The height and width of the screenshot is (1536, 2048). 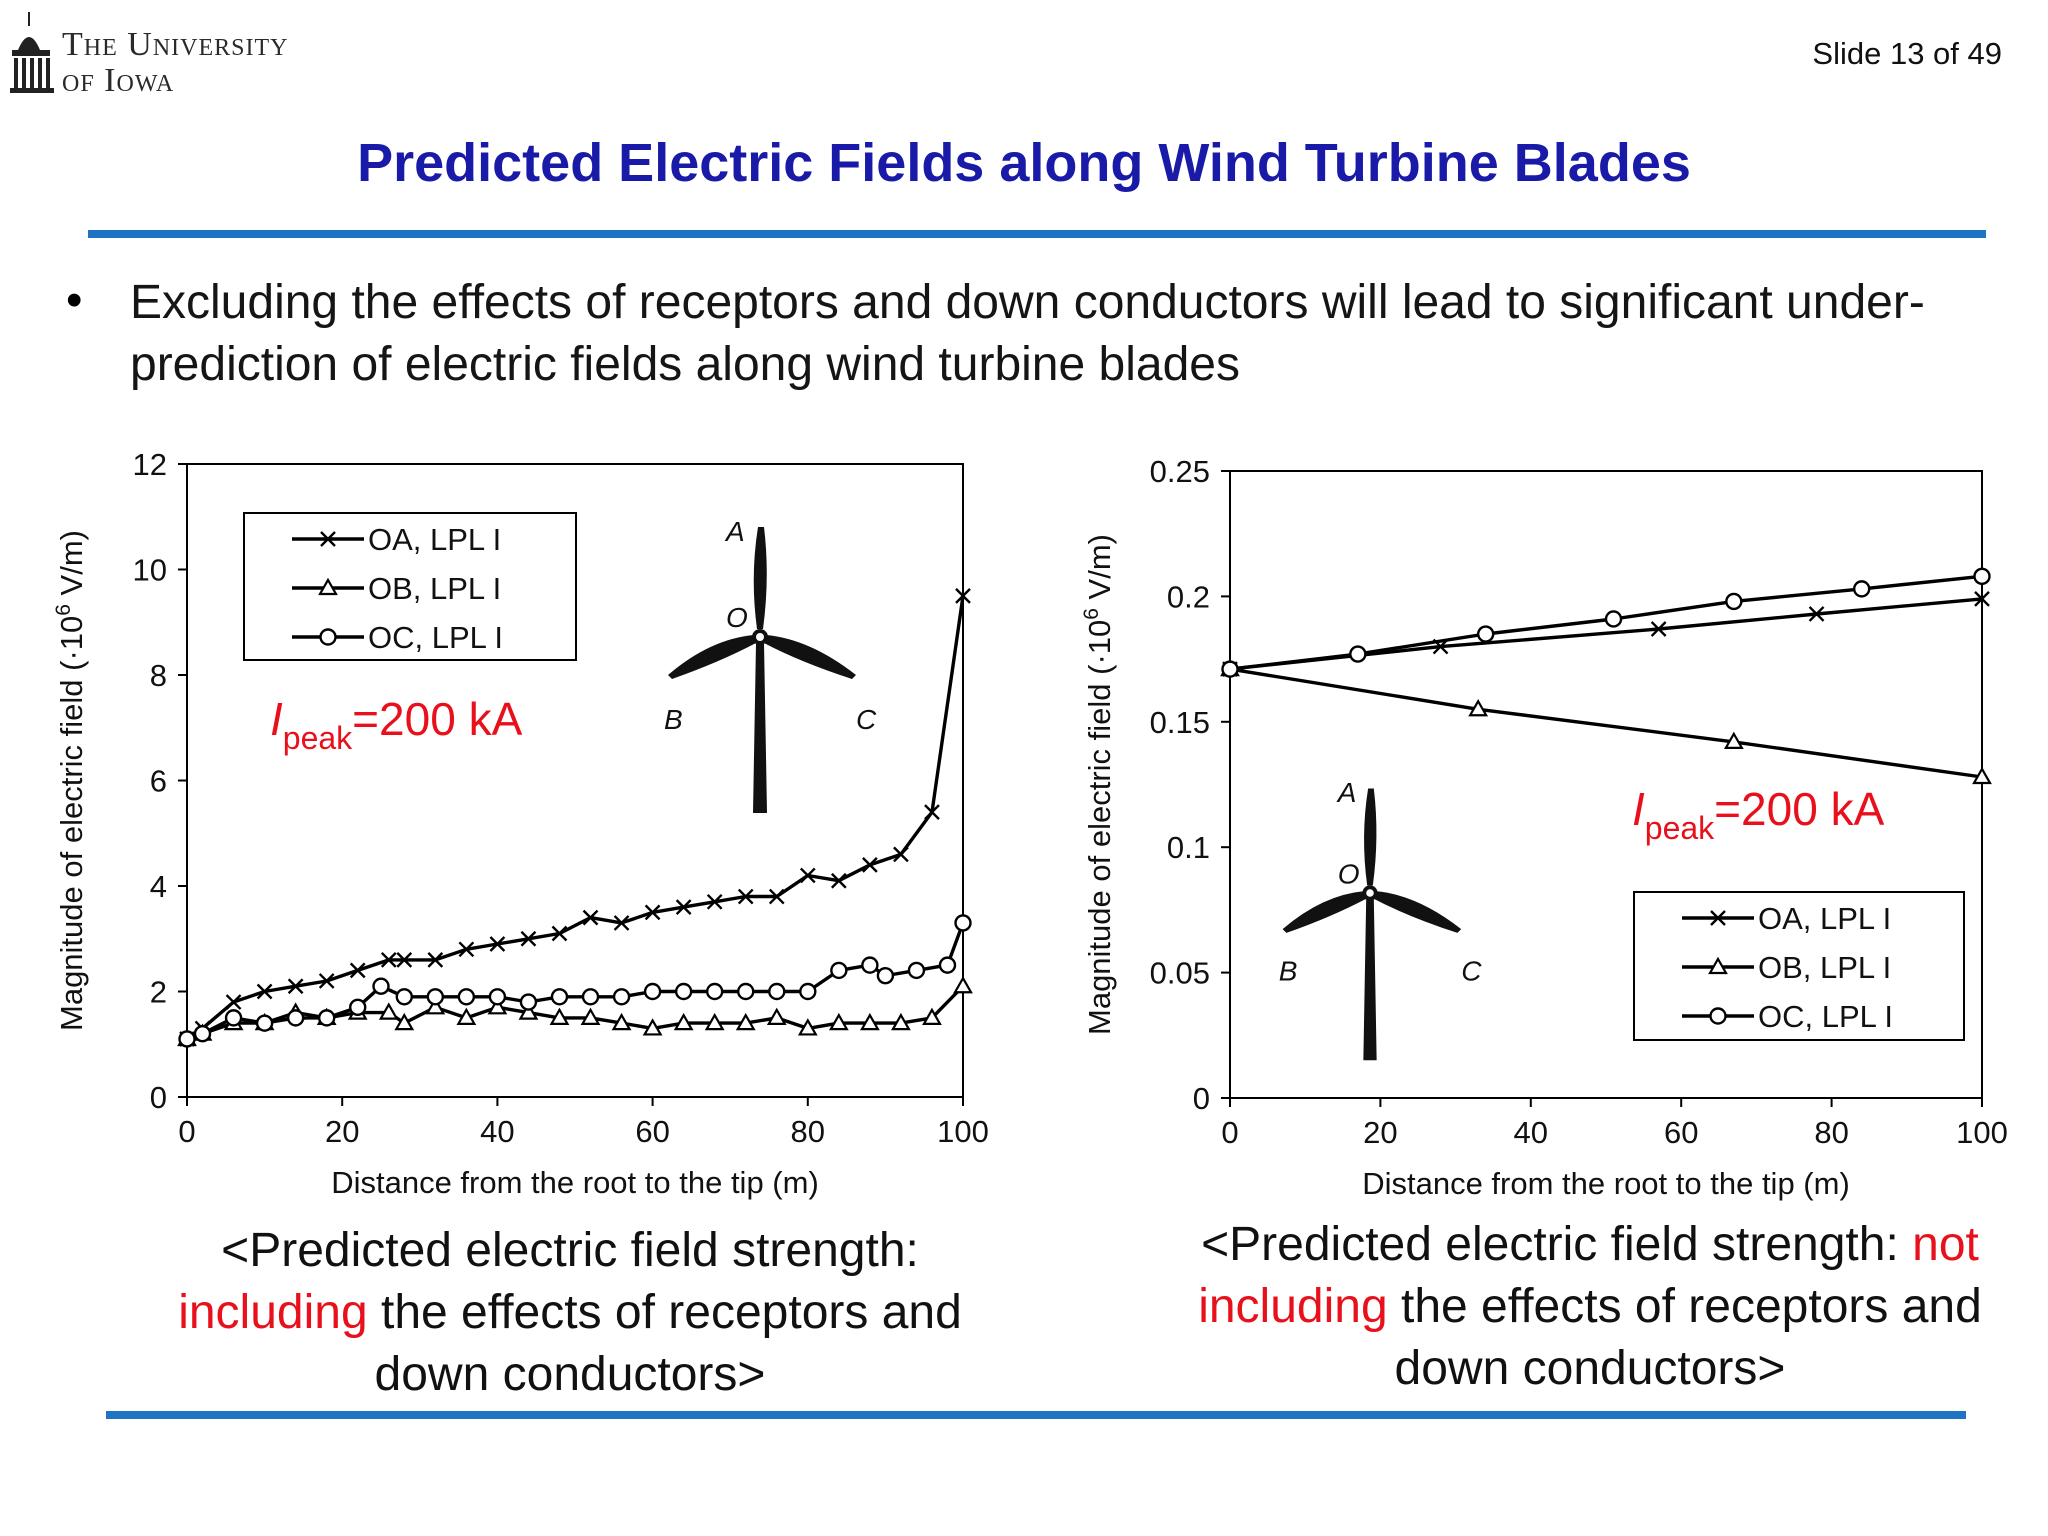 I want to click on bottom-divider, so click(x=1036, y=1415).